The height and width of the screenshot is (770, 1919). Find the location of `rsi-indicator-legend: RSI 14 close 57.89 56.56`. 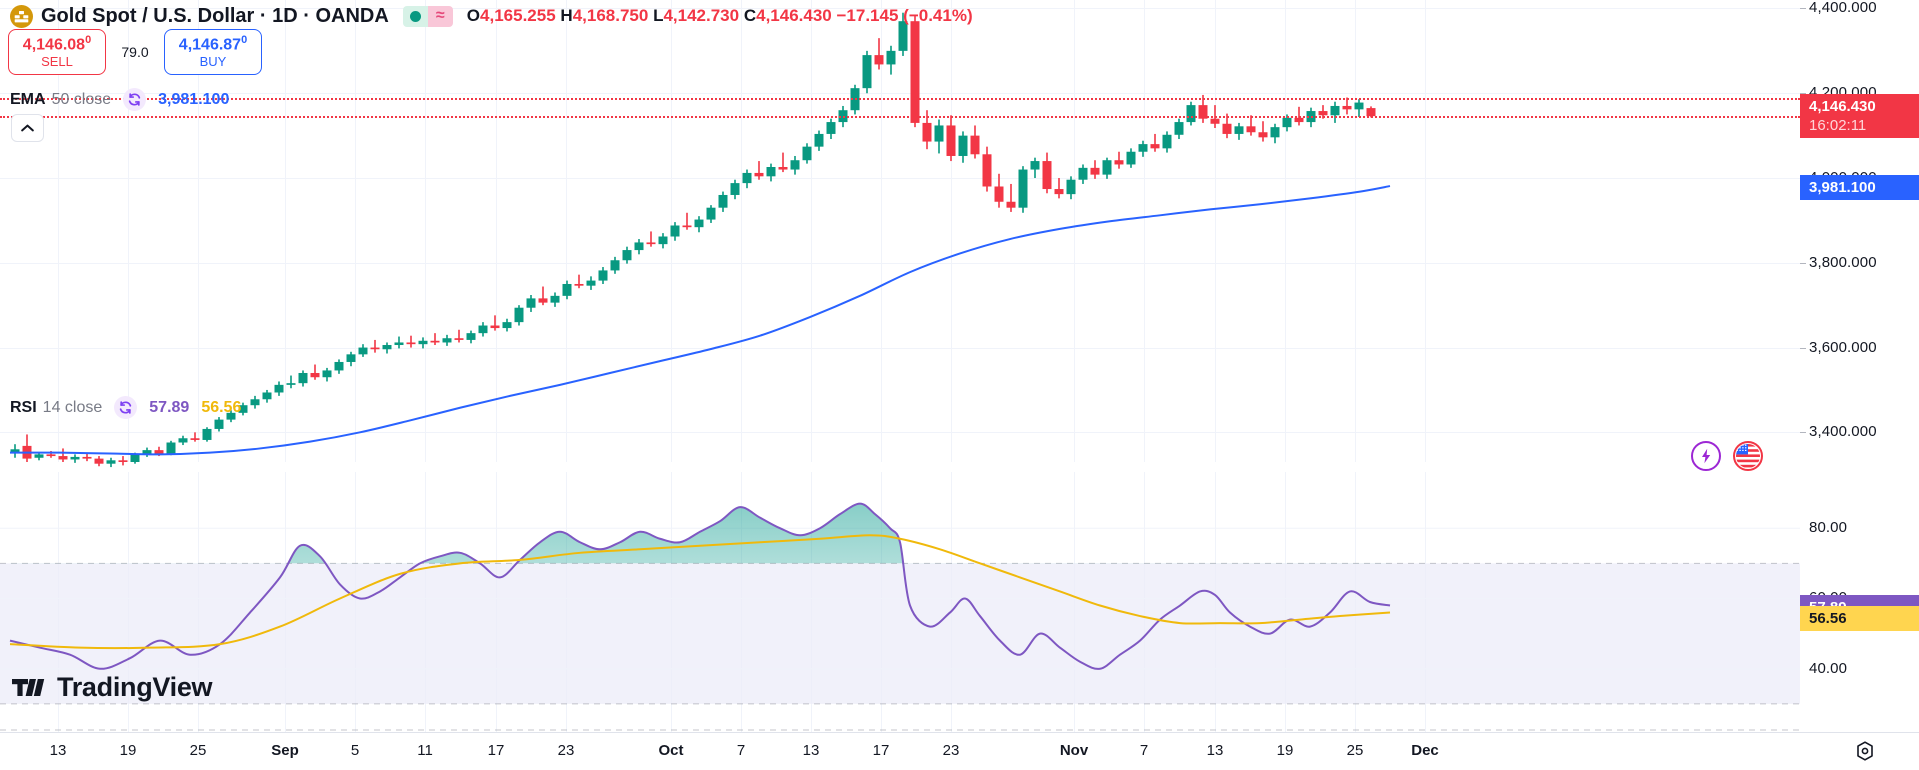

rsi-indicator-legend: RSI 14 close 57.89 56.56 is located at coordinates (125, 407).